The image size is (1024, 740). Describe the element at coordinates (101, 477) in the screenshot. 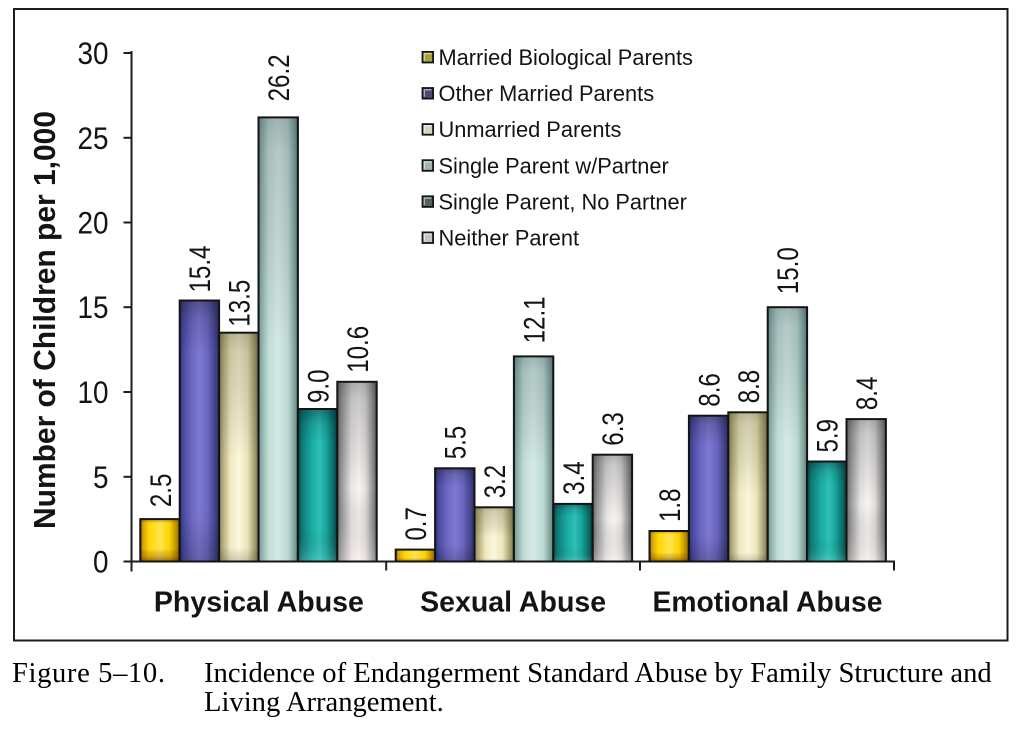

I see `svg-text: 5` at that location.